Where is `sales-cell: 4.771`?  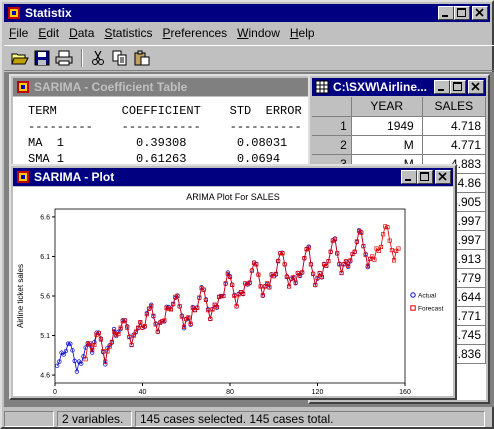 sales-cell: 4.771 is located at coordinates (454, 145).